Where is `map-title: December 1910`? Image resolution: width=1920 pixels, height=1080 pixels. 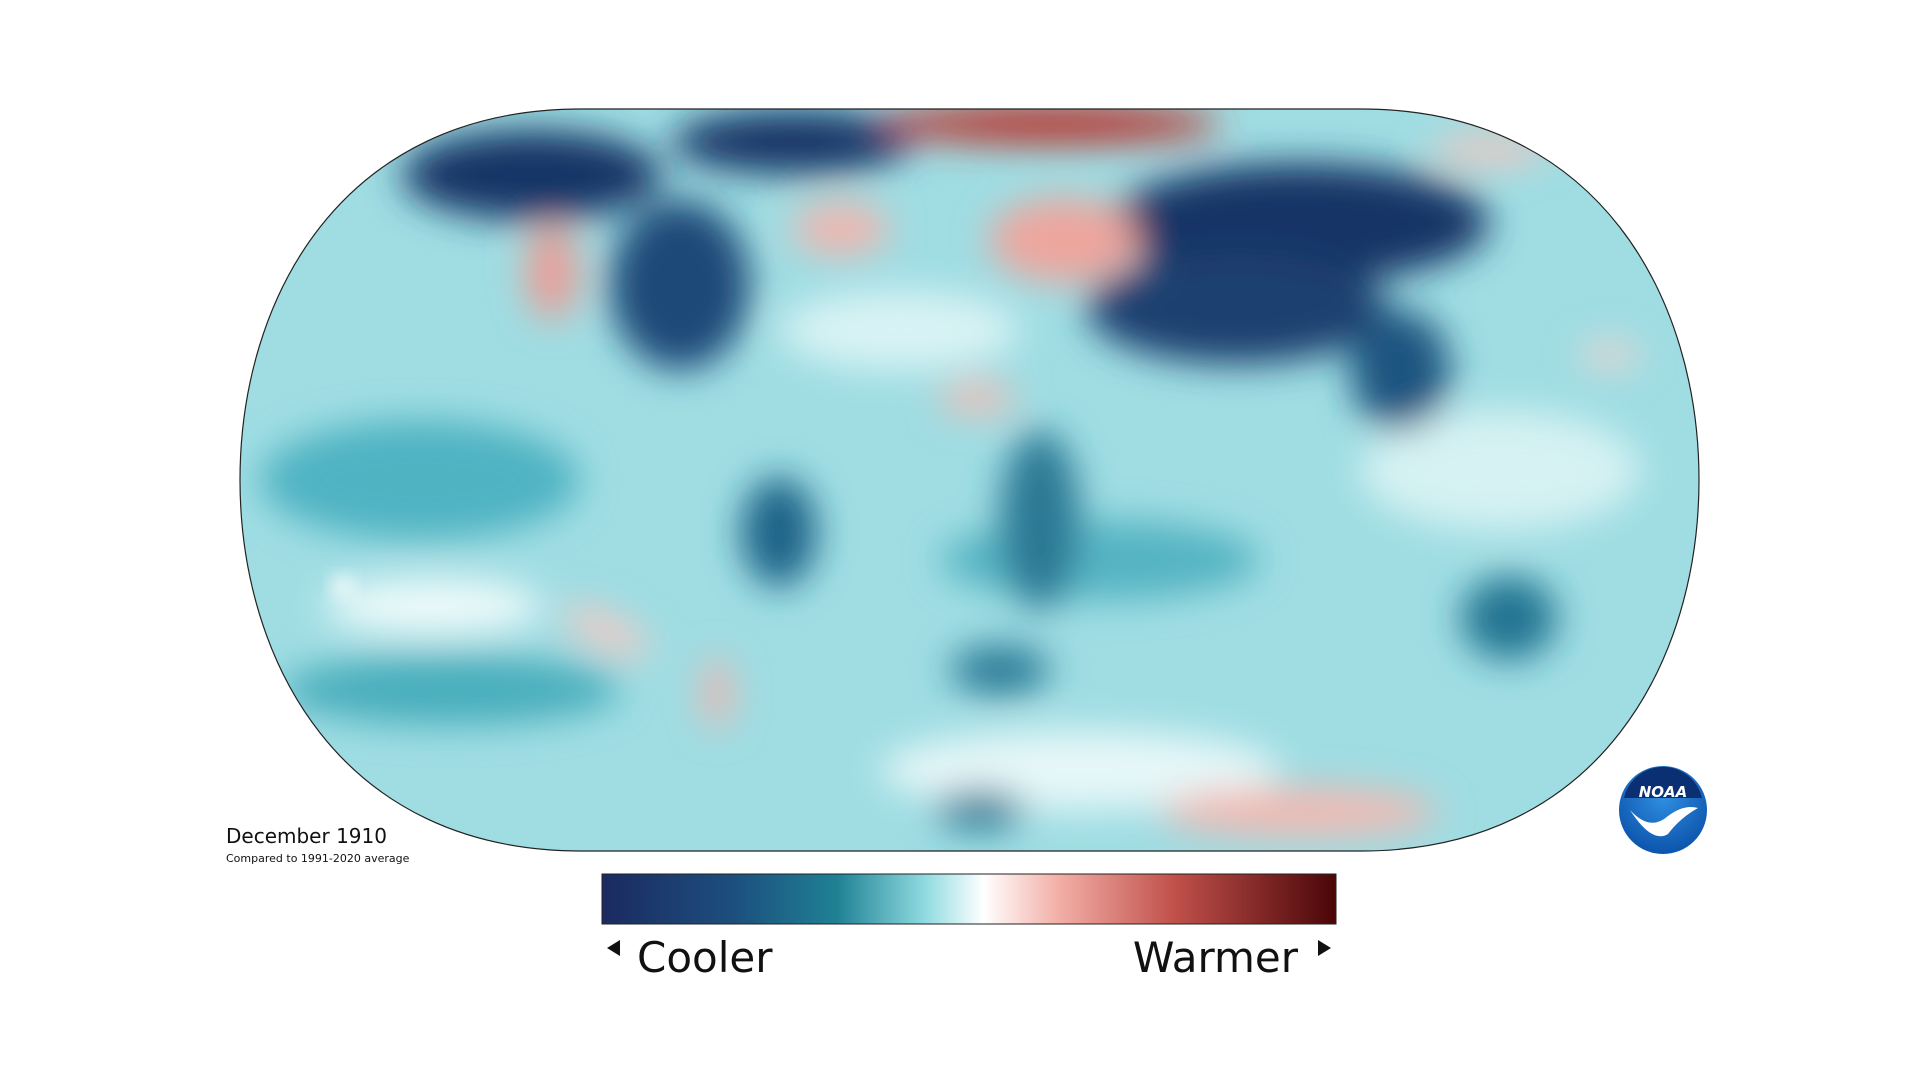
map-title: December 1910 is located at coordinates (306, 836).